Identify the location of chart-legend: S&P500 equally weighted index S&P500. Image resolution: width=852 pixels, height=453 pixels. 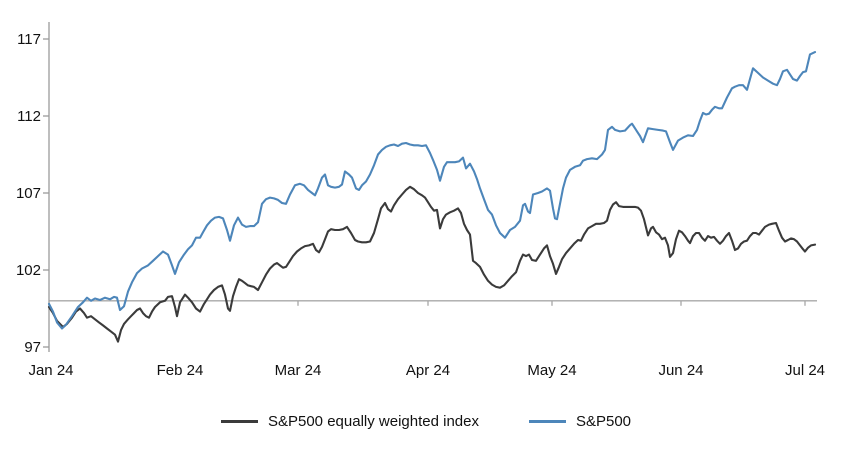
(426, 421).